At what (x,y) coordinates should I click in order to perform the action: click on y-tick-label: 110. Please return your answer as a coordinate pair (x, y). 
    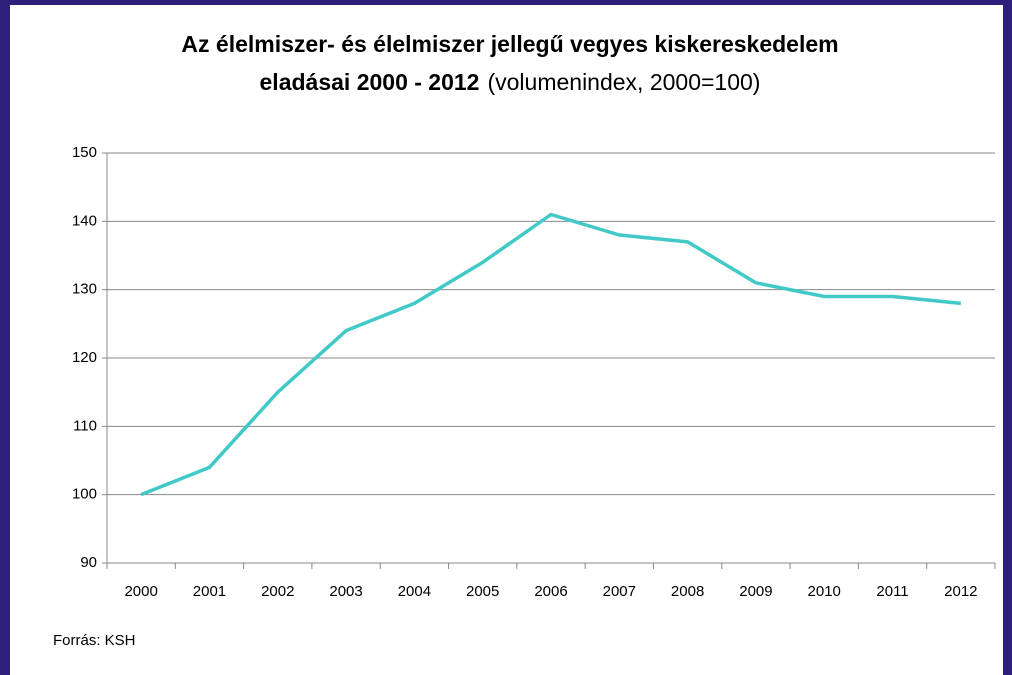
    Looking at the image, I should click on (85, 425).